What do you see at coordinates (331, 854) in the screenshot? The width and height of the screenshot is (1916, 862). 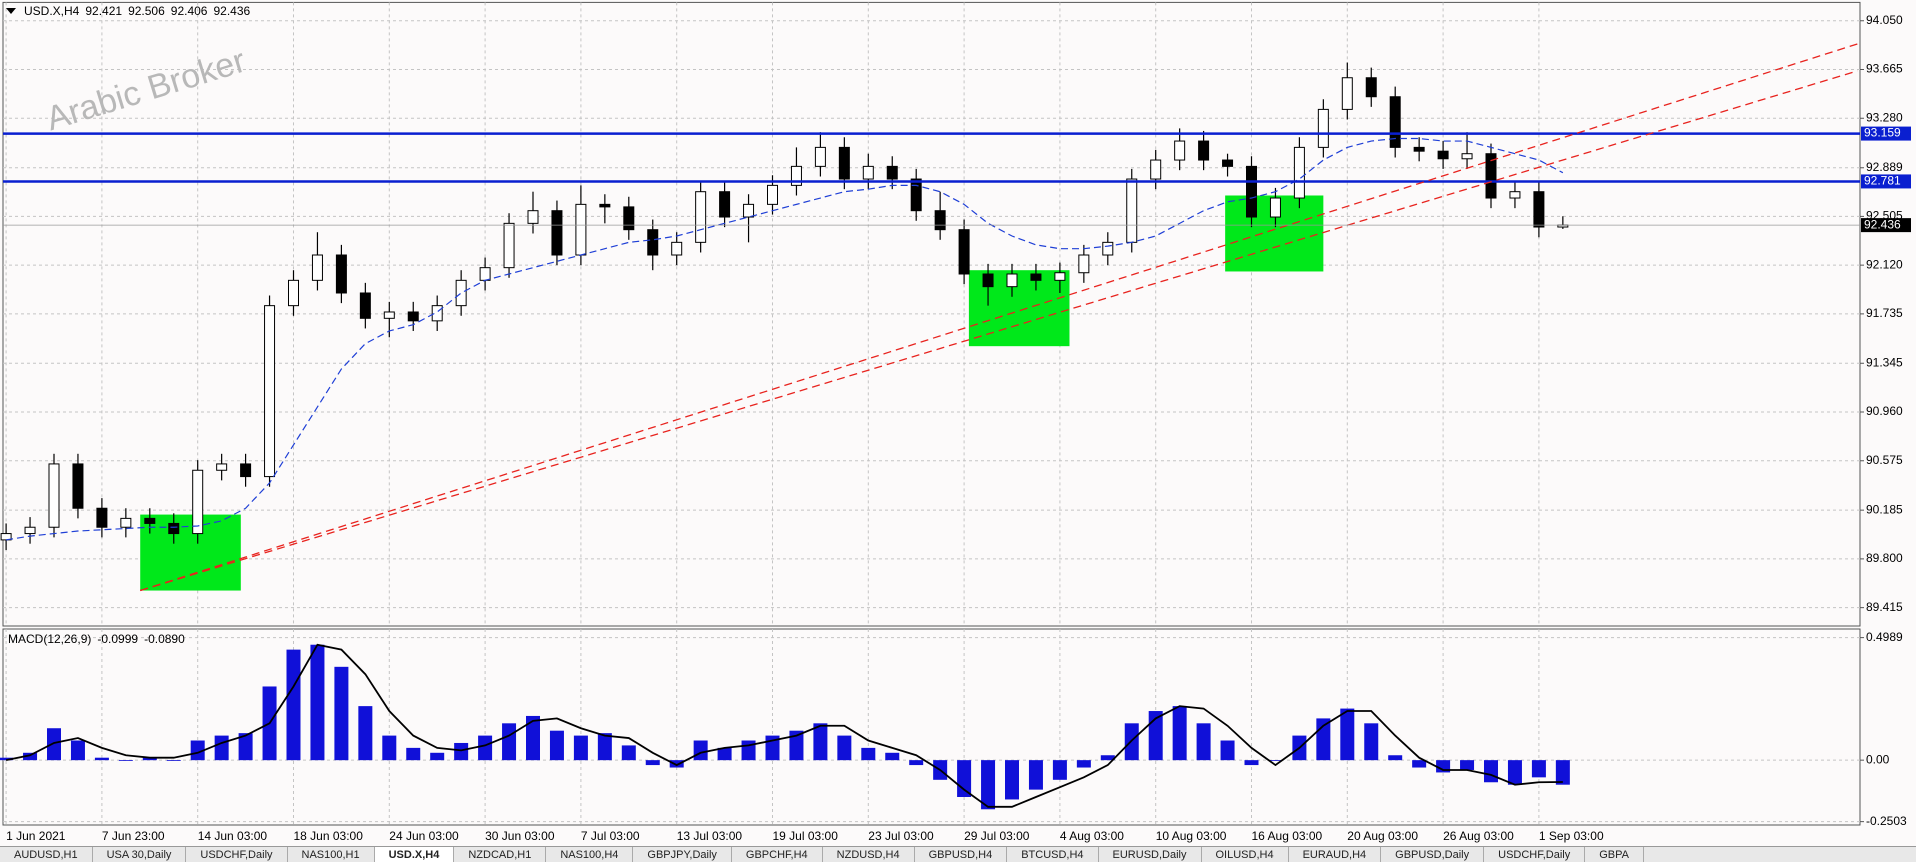 I see `tab: NAS100,H1` at bounding box center [331, 854].